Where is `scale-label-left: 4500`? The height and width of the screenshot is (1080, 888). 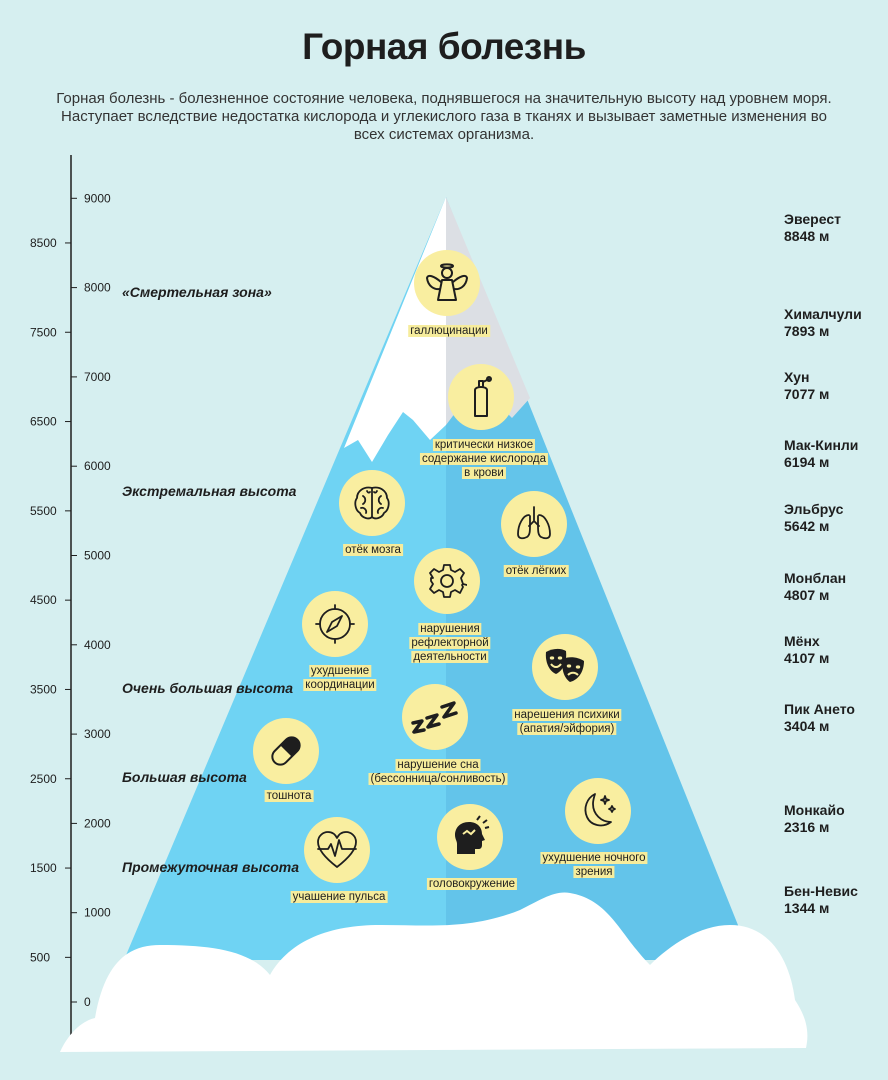
scale-label-left: 4500 is located at coordinates (43, 600).